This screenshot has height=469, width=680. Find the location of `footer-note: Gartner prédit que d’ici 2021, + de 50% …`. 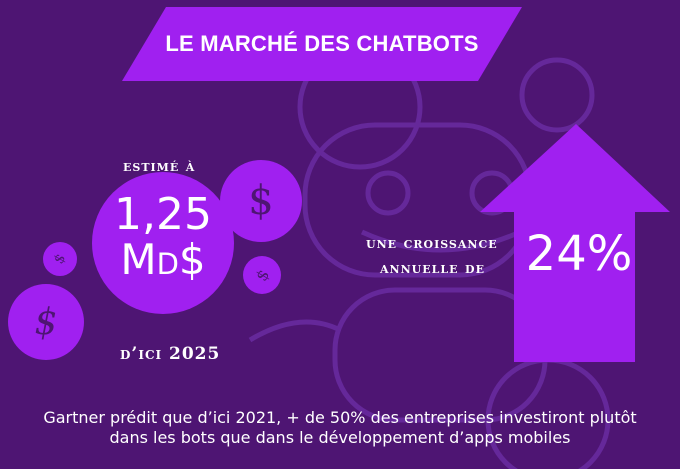

footer-note: Gartner prédit que d’ici 2021, + de 50% … is located at coordinates (340, 428).